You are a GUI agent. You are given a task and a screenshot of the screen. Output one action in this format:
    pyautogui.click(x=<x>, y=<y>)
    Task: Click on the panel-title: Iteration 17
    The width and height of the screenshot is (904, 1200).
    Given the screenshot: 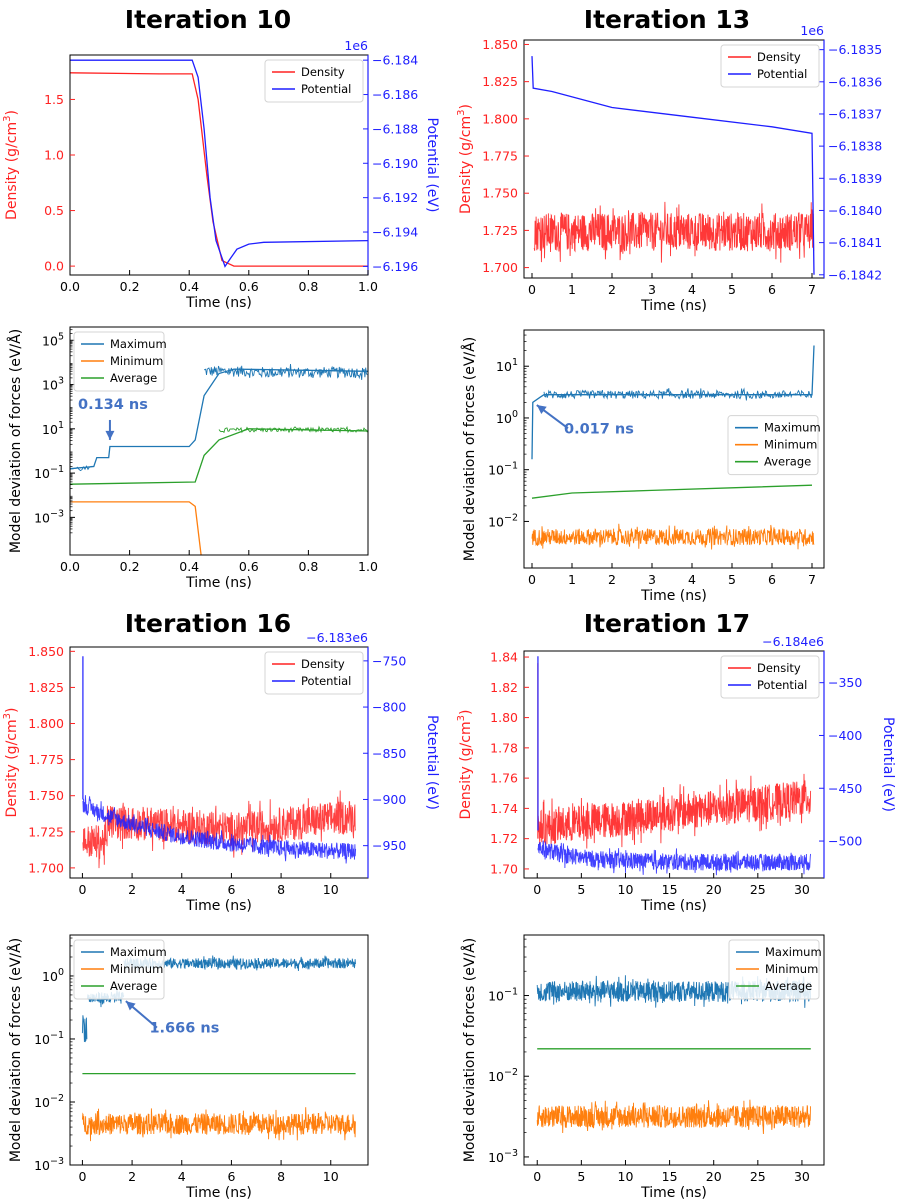 What is the action you would take?
    pyautogui.click(x=667, y=623)
    